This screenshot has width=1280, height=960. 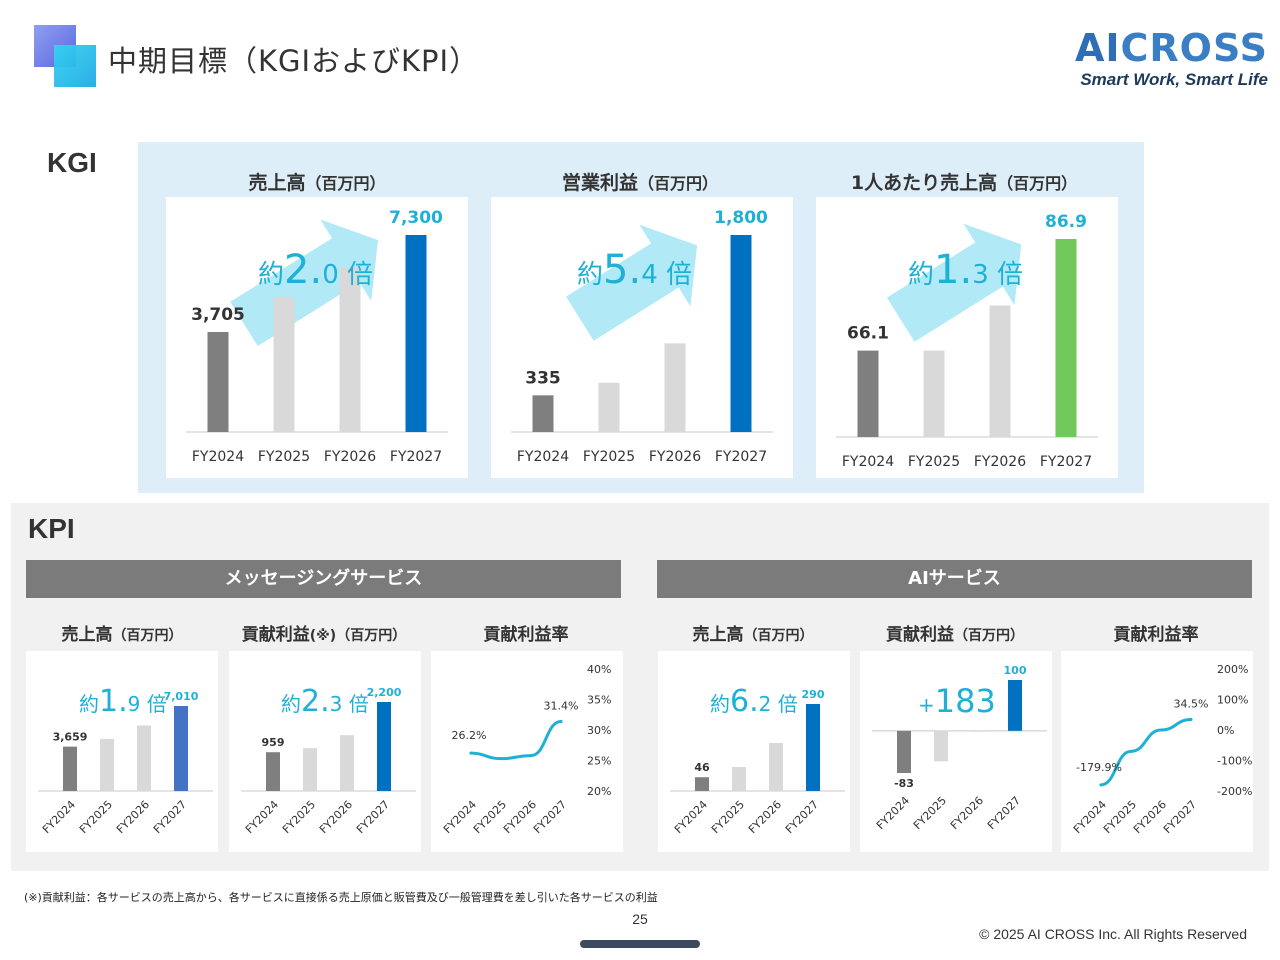 What do you see at coordinates (634, 270) in the screenshot?
I see `kgi-op-multiplier: 約5.4 倍` at bounding box center [634, 270].